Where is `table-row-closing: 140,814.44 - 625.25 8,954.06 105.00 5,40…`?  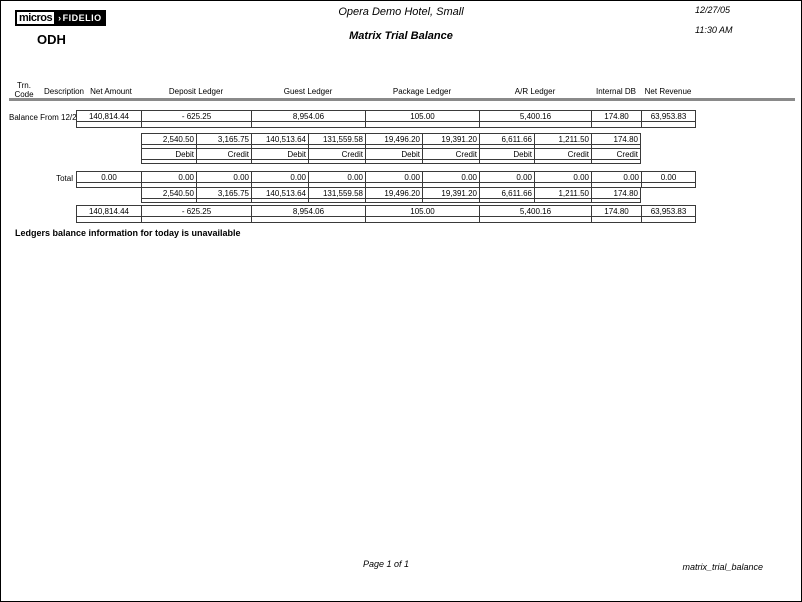
table-row-closing: 140,814.44 - 625.25 8,954.06 105.00 5,40… is located at coordinates (386, 214).